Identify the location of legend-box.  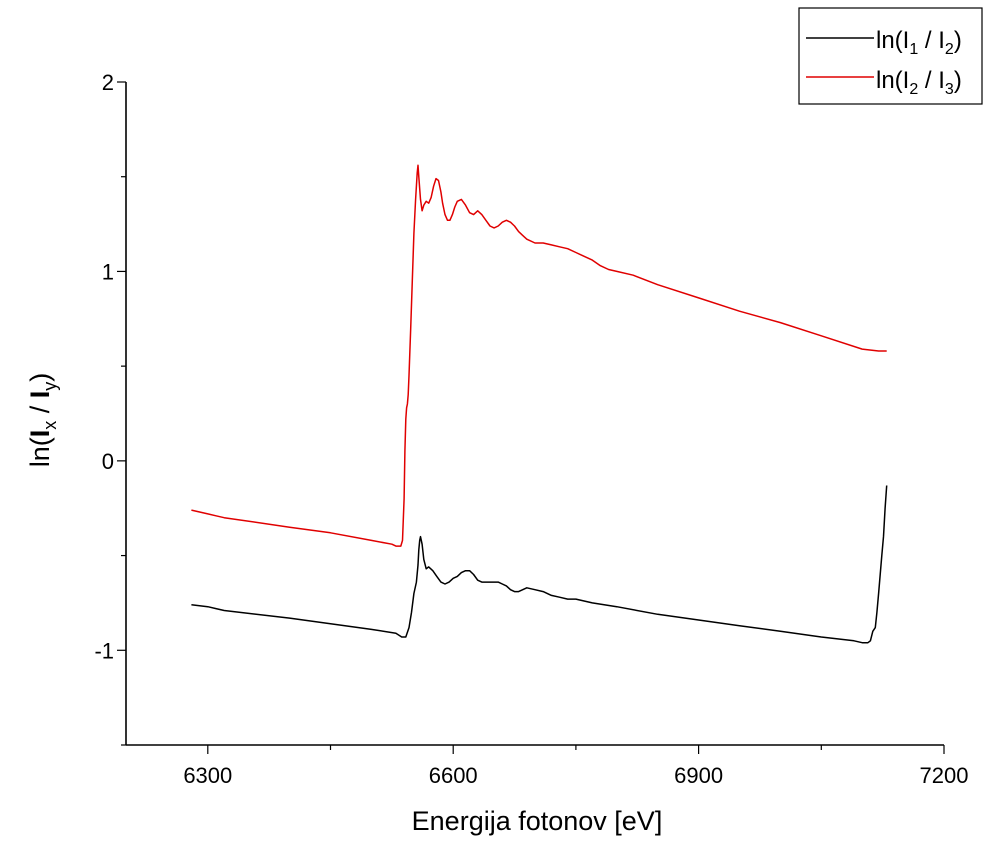
(890, 56).